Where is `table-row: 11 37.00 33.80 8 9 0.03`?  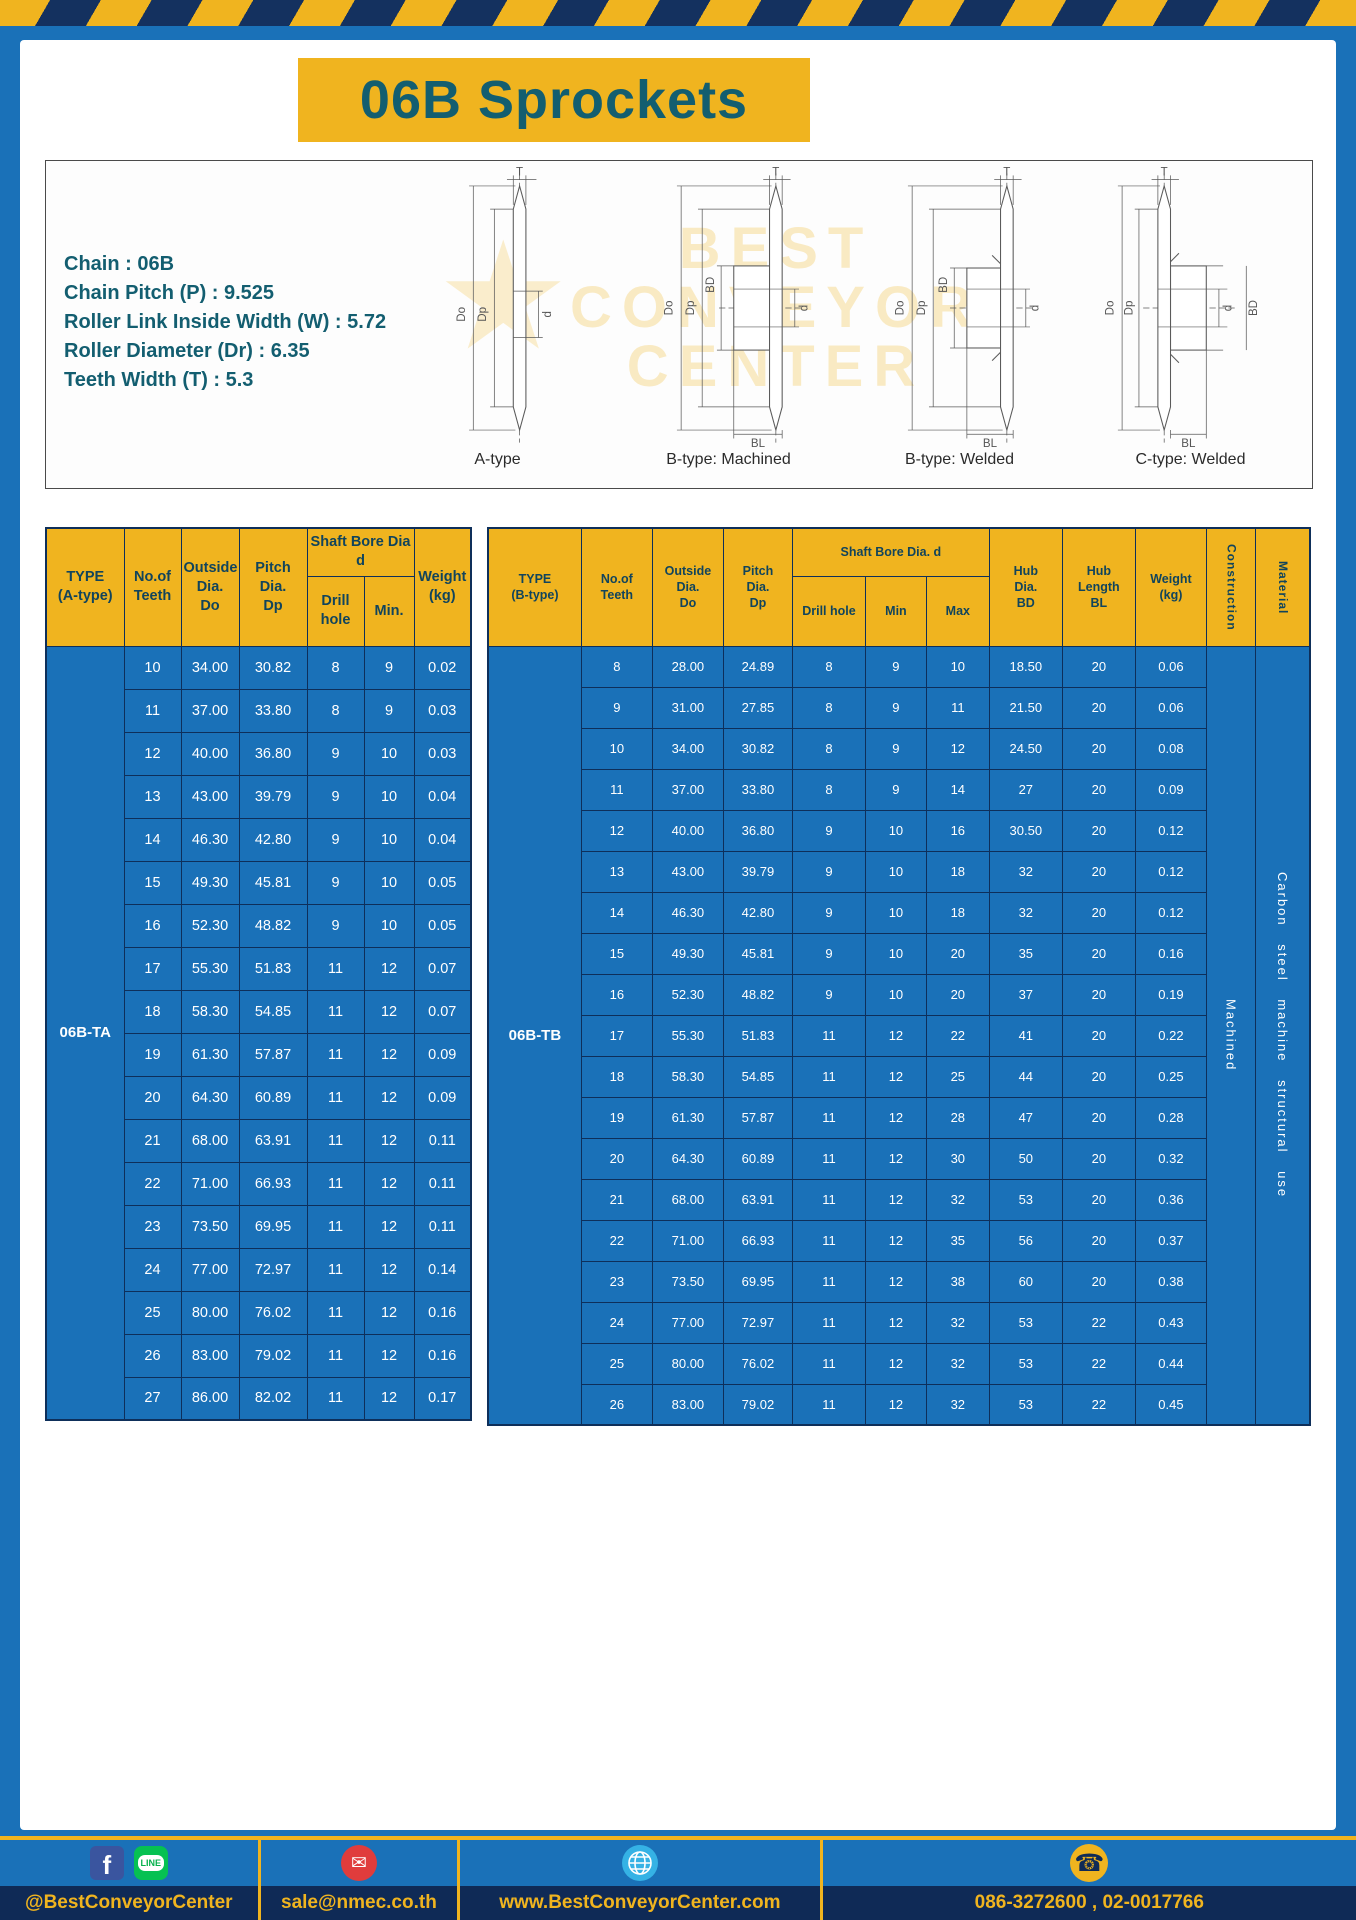
table-row: 11 37.00 33.80 8 9 0.03 is located at coordinates (259, 710).